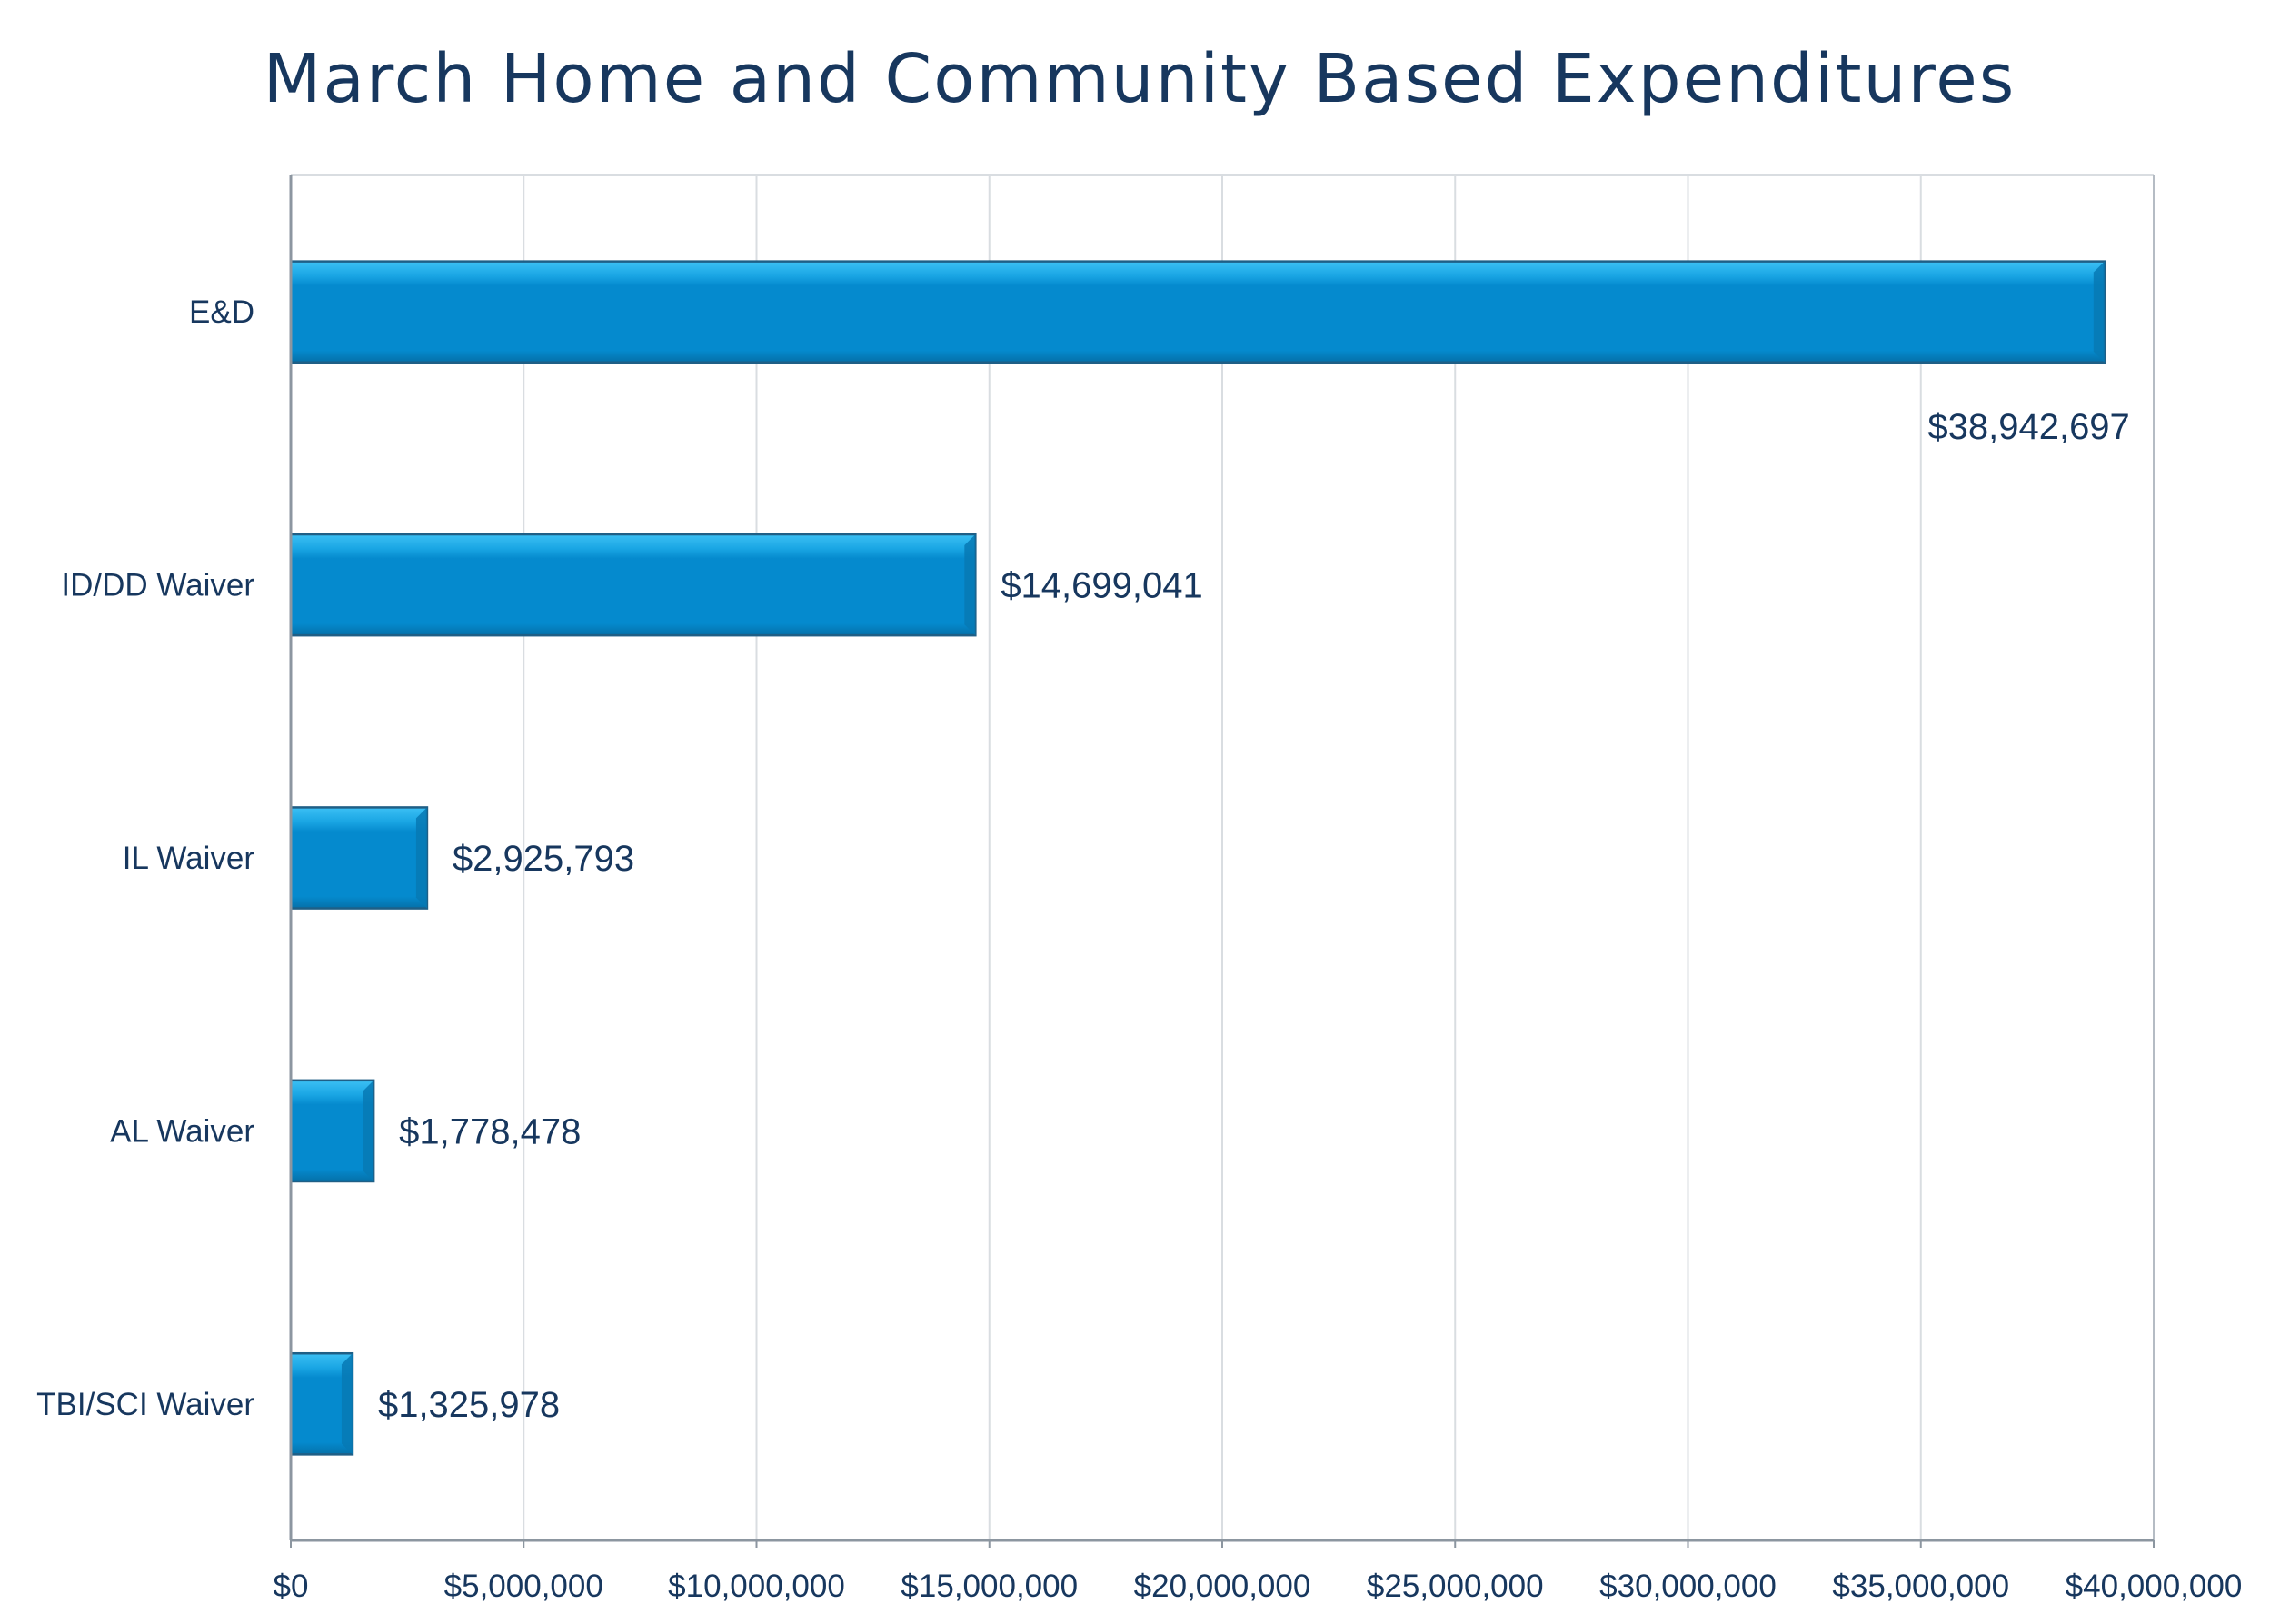  Describe the element at coordinates (291, 1586) in the screenshot. I see `x-tick-label: $0` at that location.